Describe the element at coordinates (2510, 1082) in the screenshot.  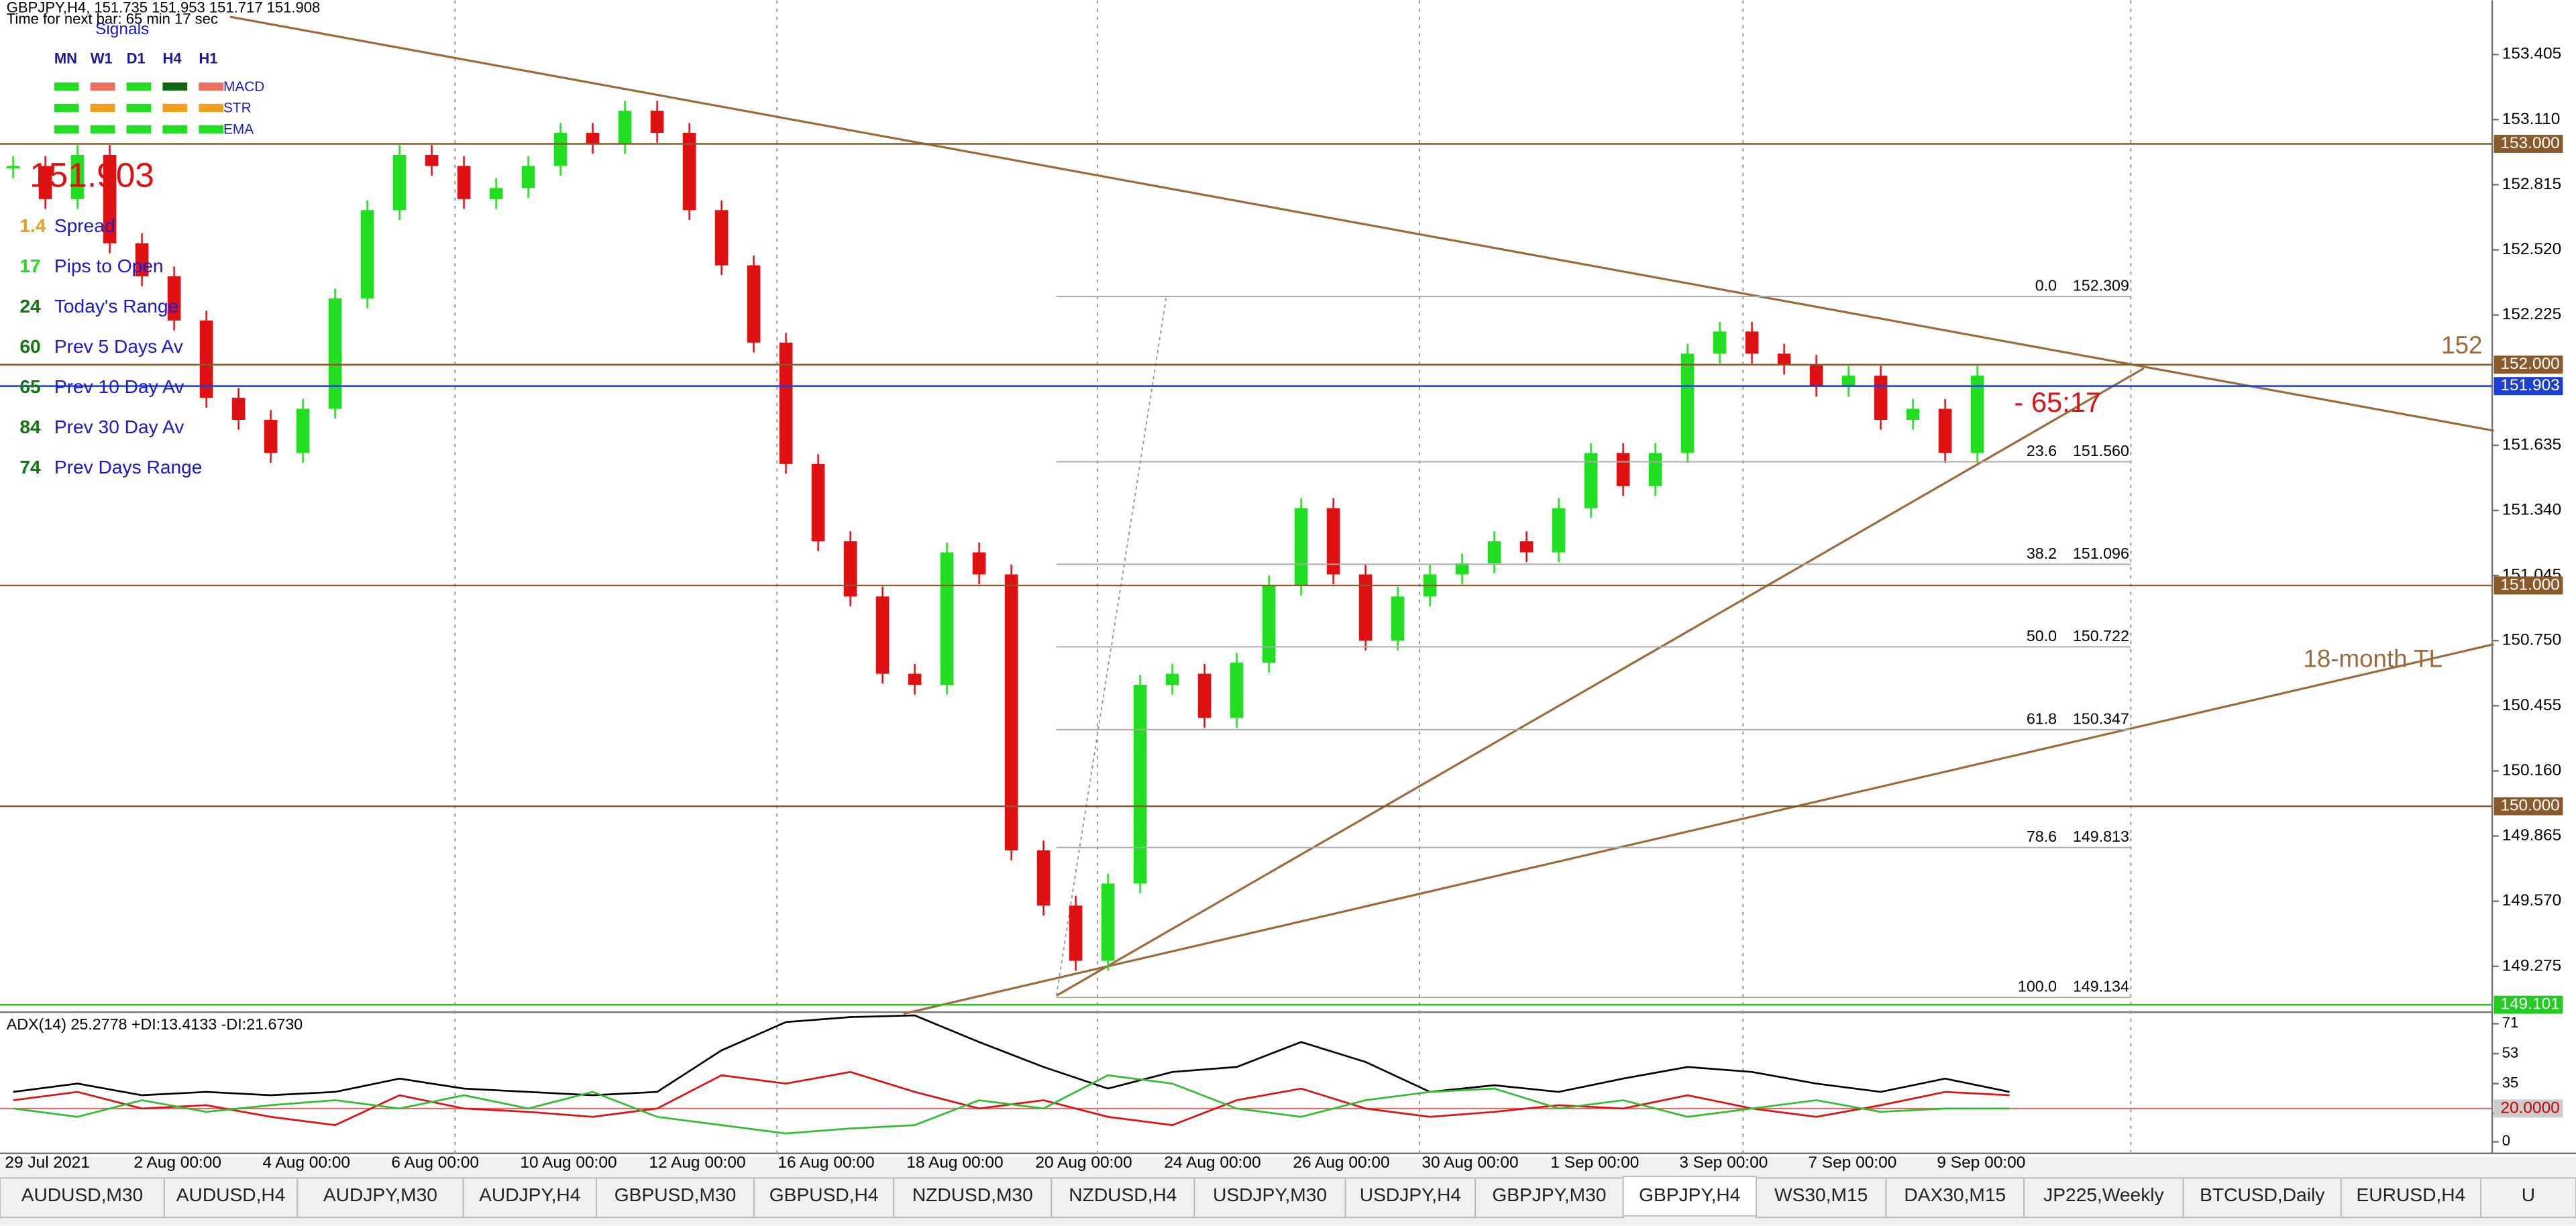
I see `adx-tick-label: 35` at that location.